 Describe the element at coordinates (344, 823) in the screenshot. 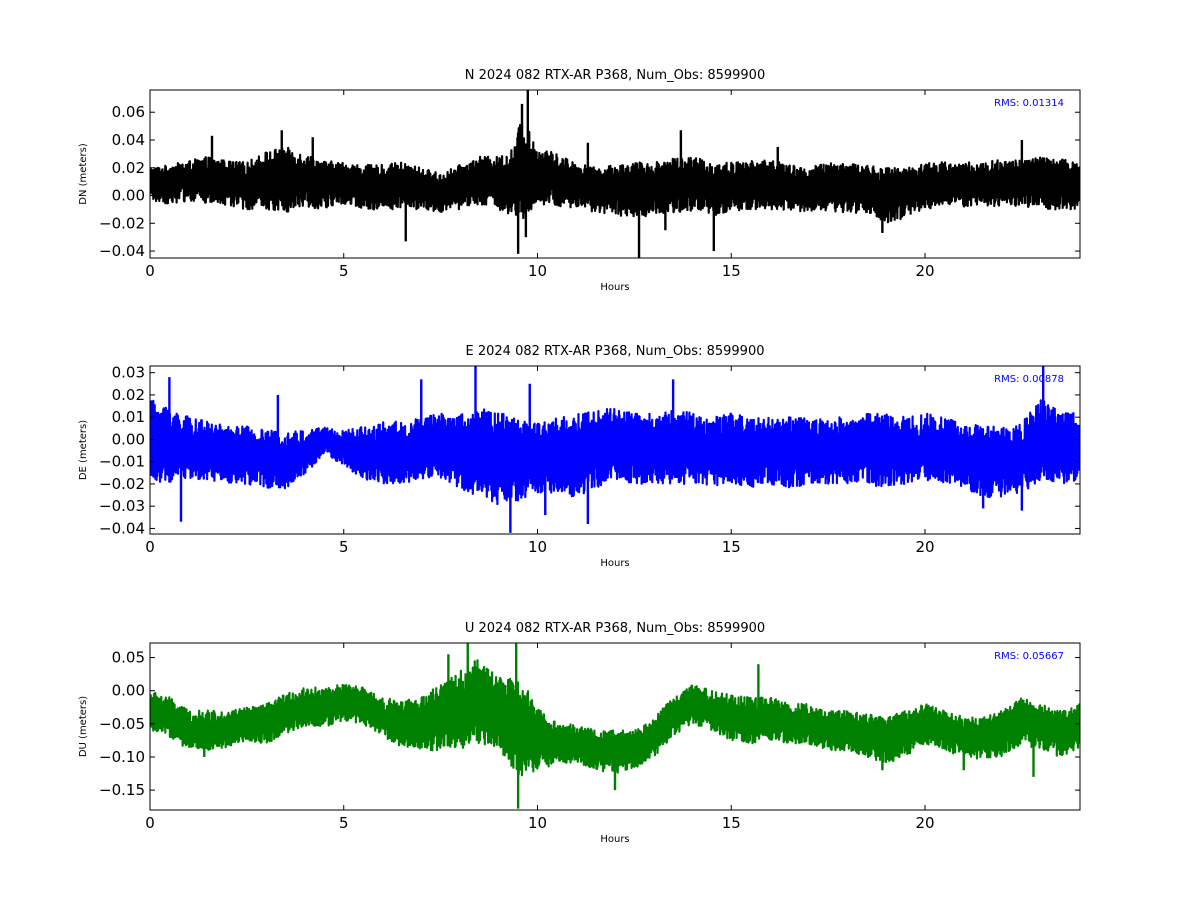

I see `panel-u-xtick-label-1: 5` at that location.